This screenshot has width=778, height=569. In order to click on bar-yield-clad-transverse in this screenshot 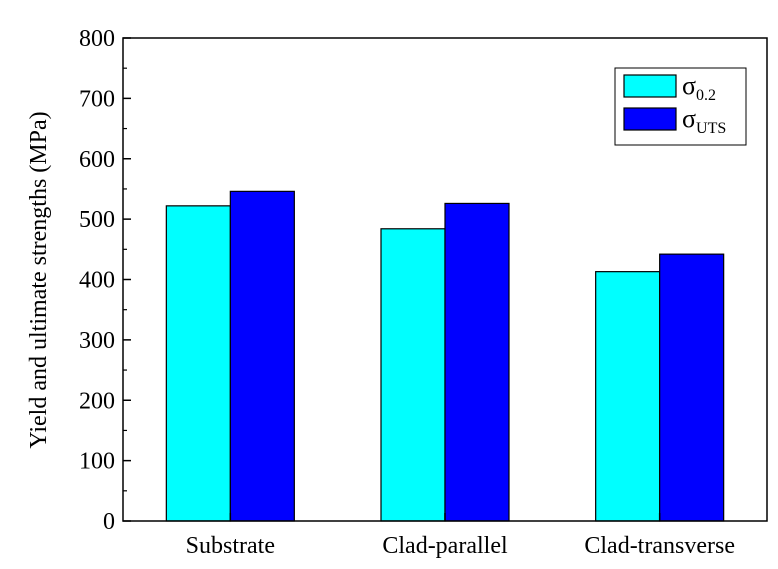, I will do `click(628, 396)`.